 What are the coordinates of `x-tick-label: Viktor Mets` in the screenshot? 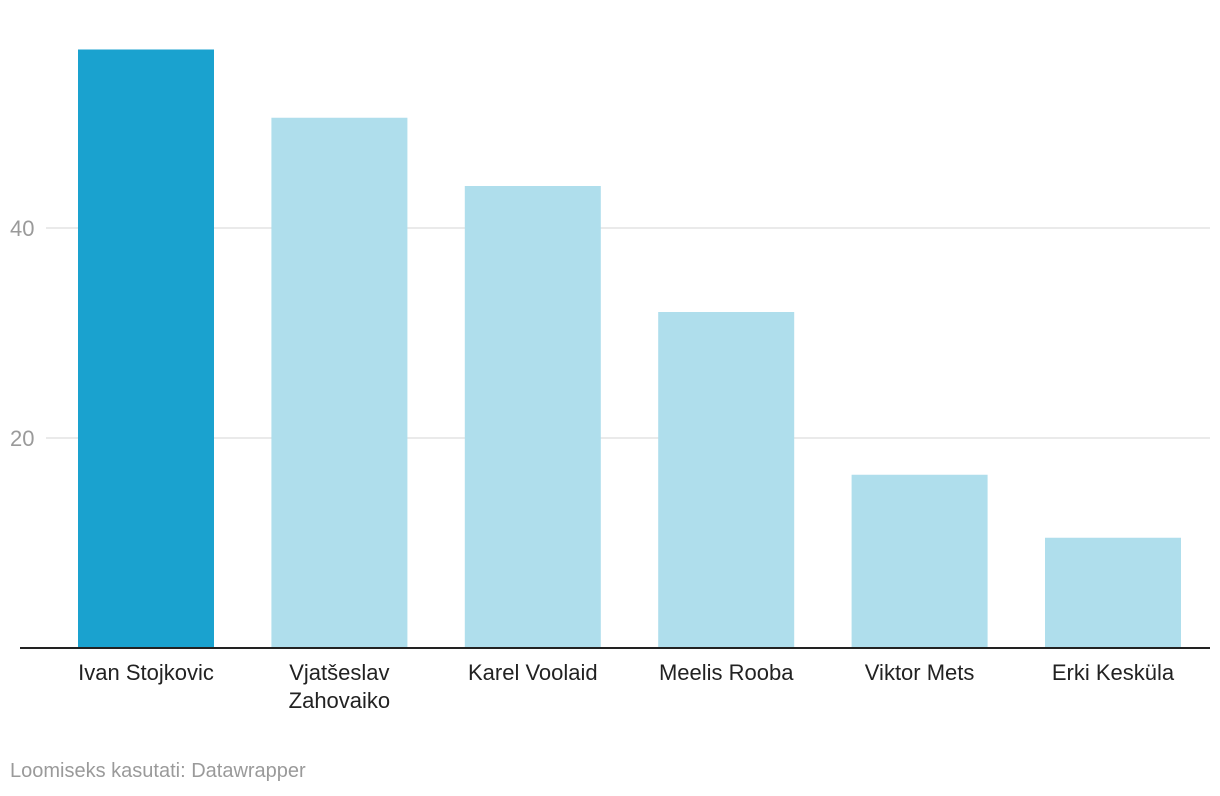 It's located at (920, 672).